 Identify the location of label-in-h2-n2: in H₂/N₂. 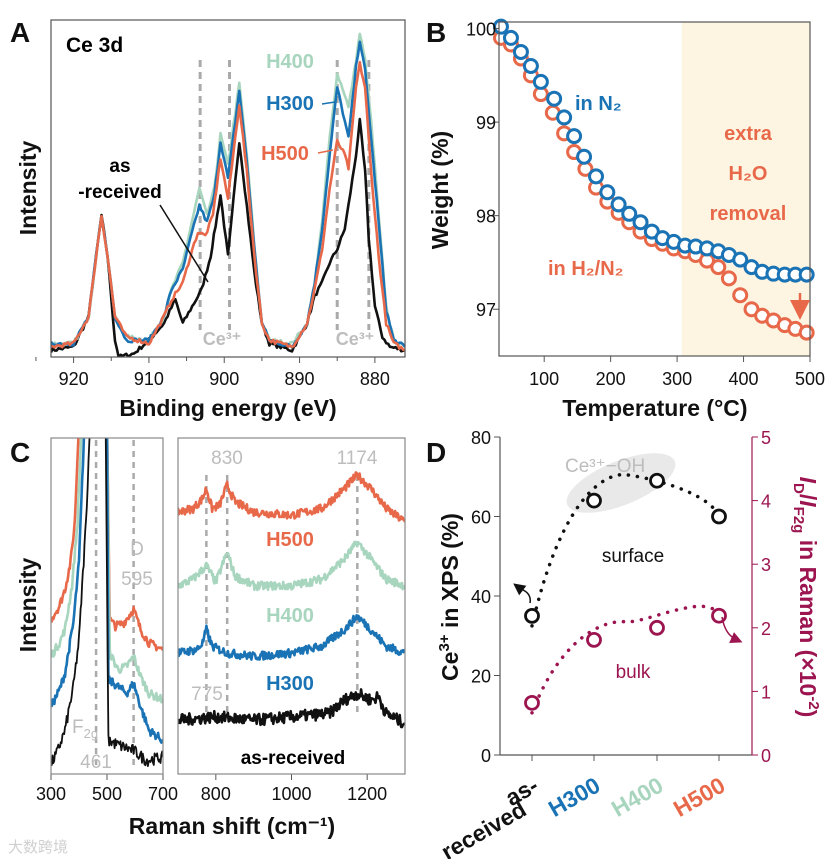
(586, 269).